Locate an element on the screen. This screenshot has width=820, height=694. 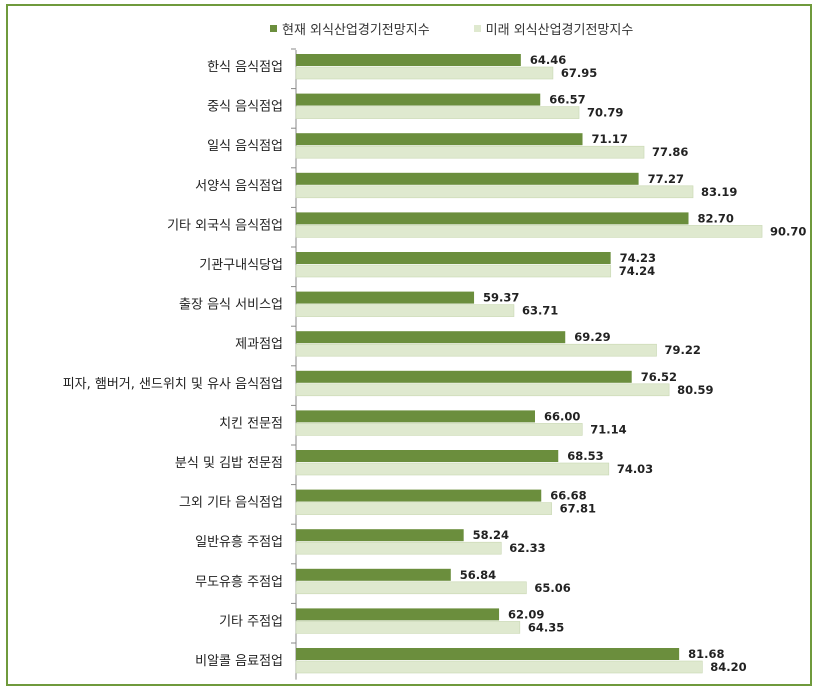
category-label: 비알콜 음료점업 is located at coordinates (239, 661).